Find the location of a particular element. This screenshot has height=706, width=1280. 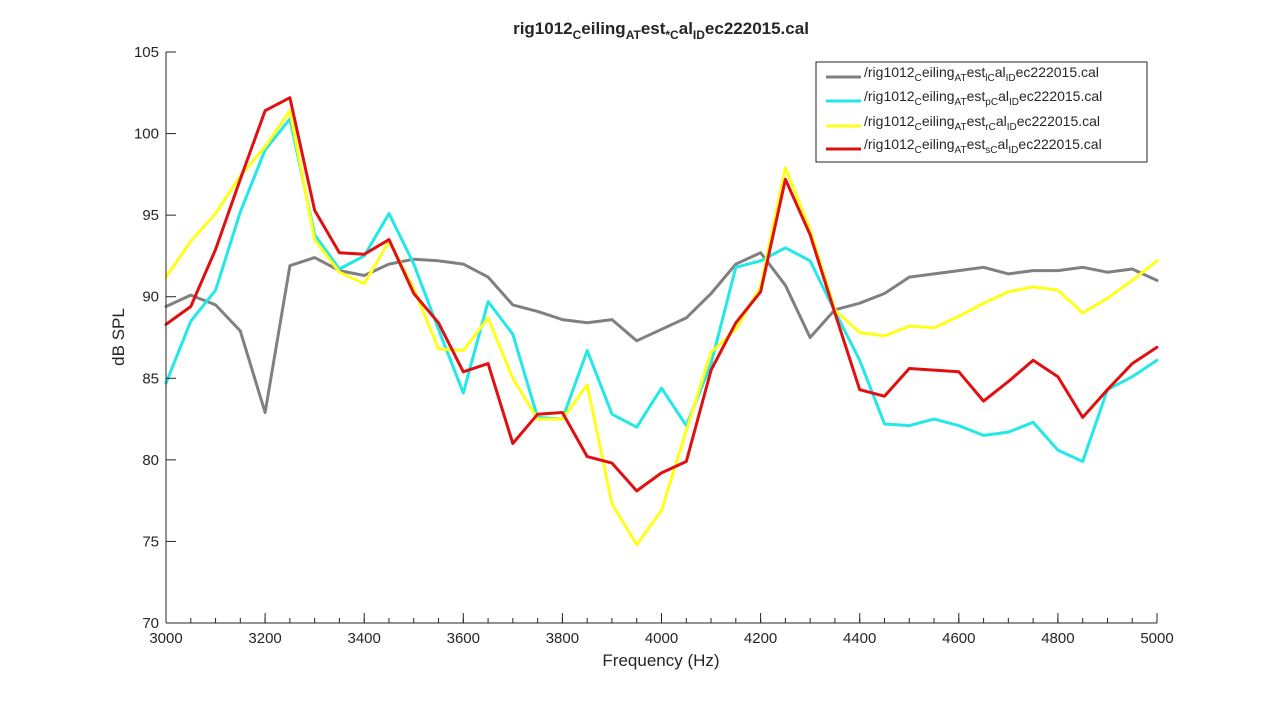

y-tick-label: 80 is located at coordinates (150, 460).